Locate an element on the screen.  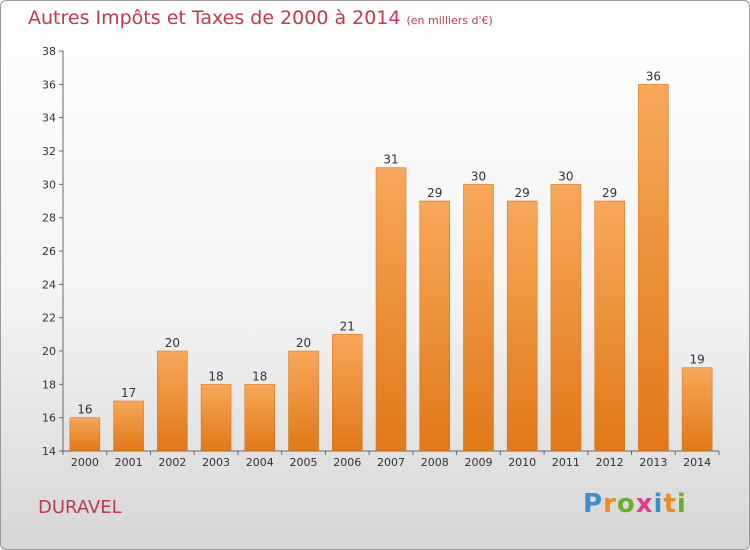
bar-2004 is located at coordinates (260, 418).